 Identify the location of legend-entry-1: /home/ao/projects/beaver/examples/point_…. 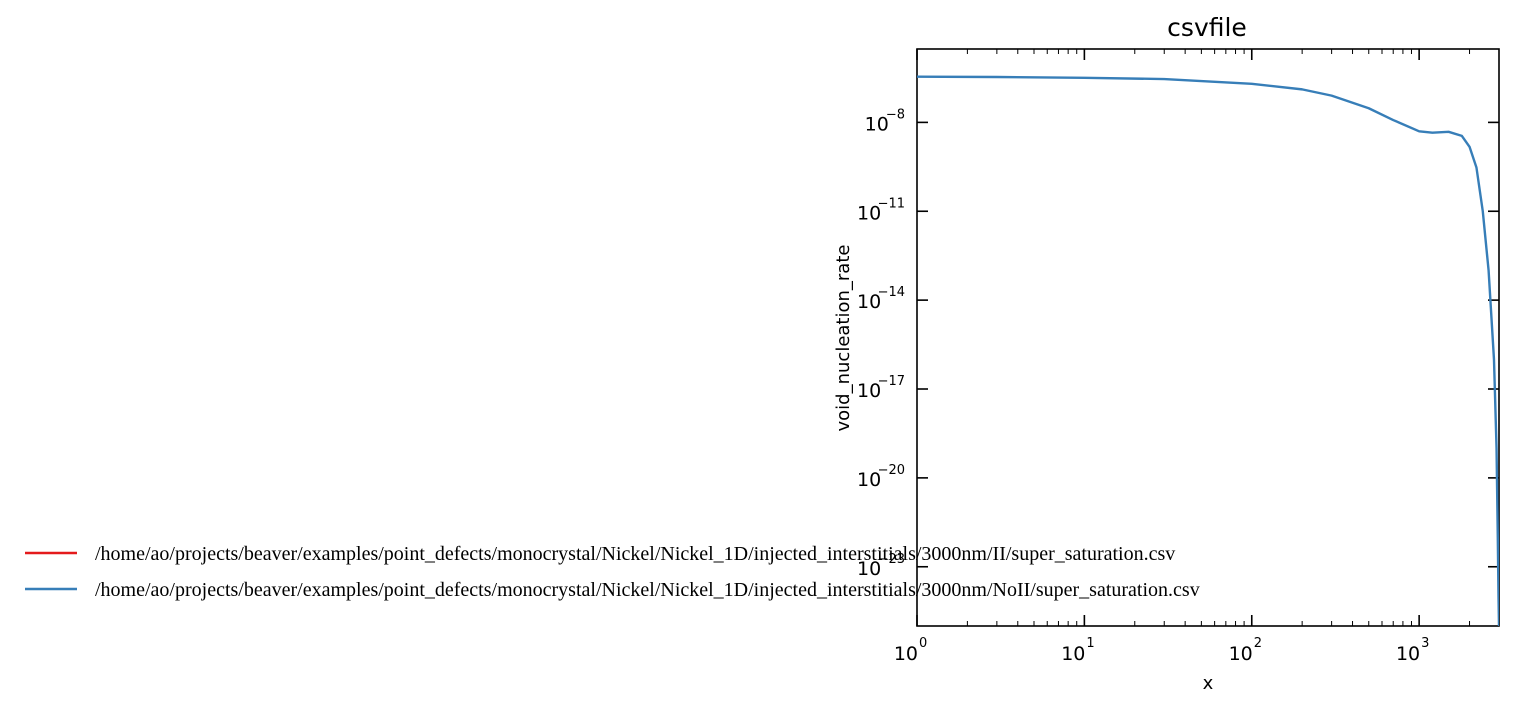
(600, 554).